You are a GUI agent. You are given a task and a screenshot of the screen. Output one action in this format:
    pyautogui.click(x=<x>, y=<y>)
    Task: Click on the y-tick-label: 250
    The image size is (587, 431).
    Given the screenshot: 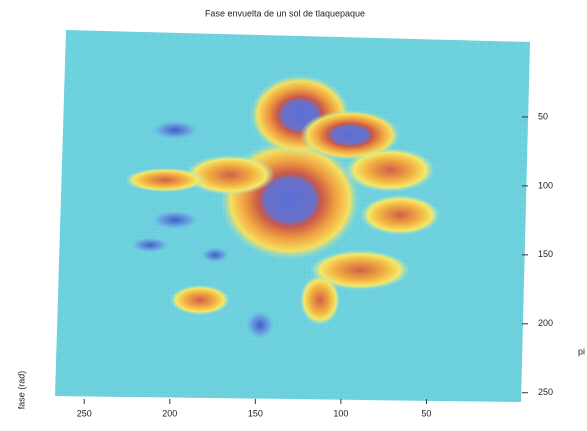 What is the action you would take?
    pyautogui.click(x=545, y=392)
    